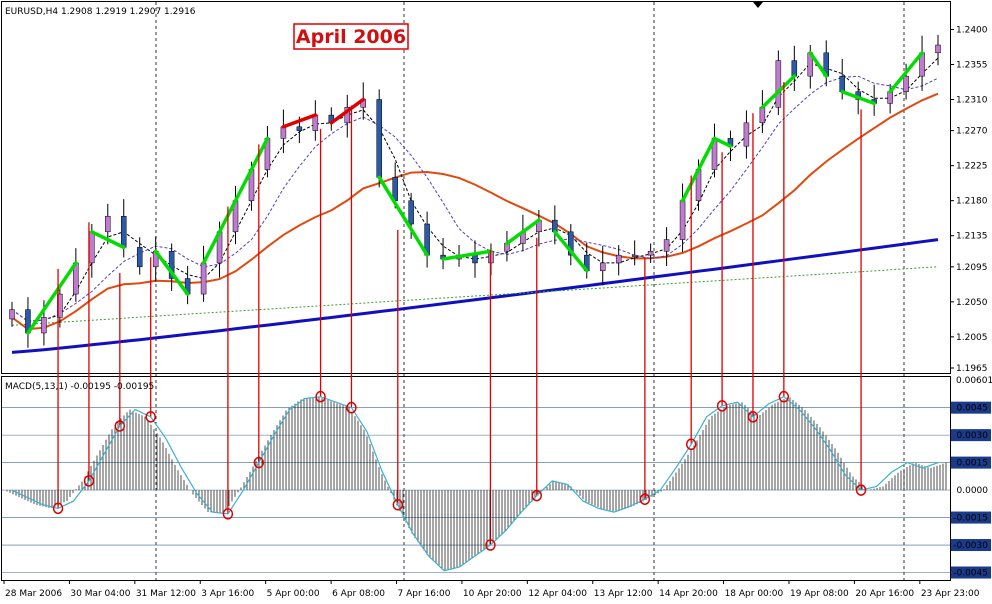  Describe the element at coordinates (688, 594) in the screenshot. I see `time-tick-label: 14 Apr 20:00` at that location.